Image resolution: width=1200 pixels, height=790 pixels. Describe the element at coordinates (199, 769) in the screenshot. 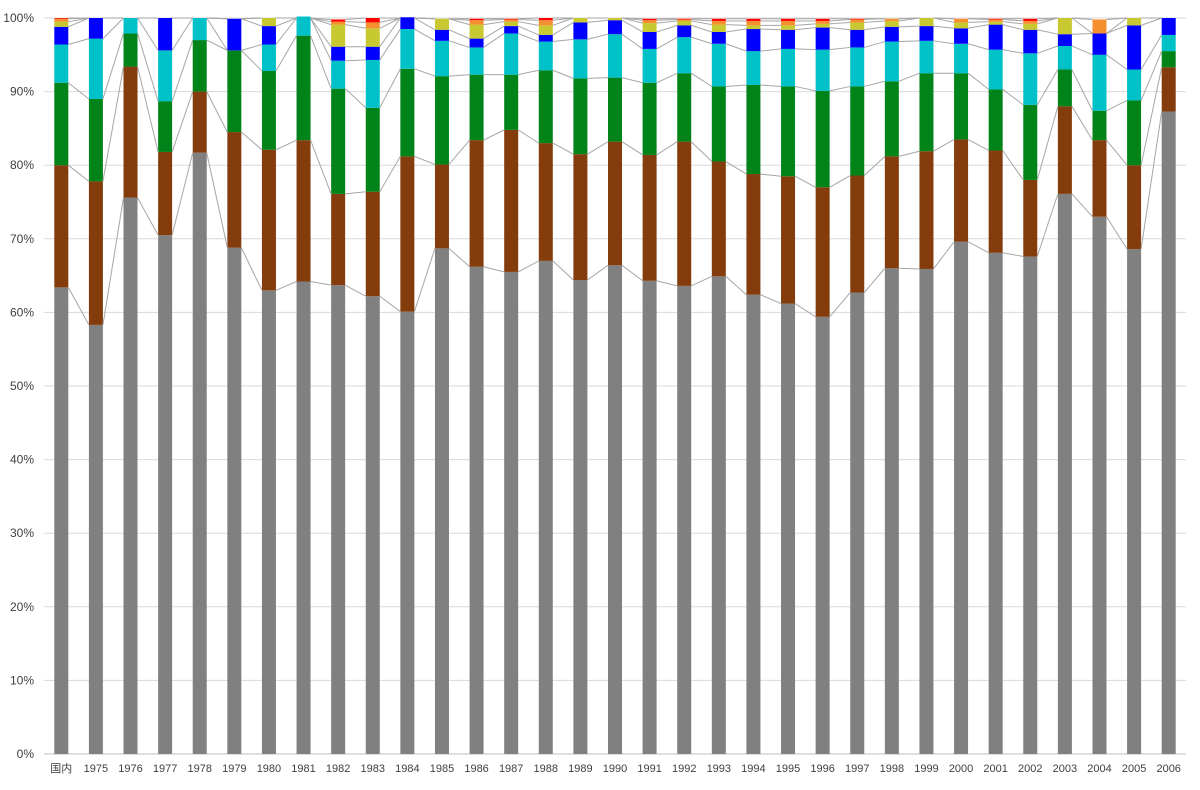

I see `x-tick-label: 1978` at that location.